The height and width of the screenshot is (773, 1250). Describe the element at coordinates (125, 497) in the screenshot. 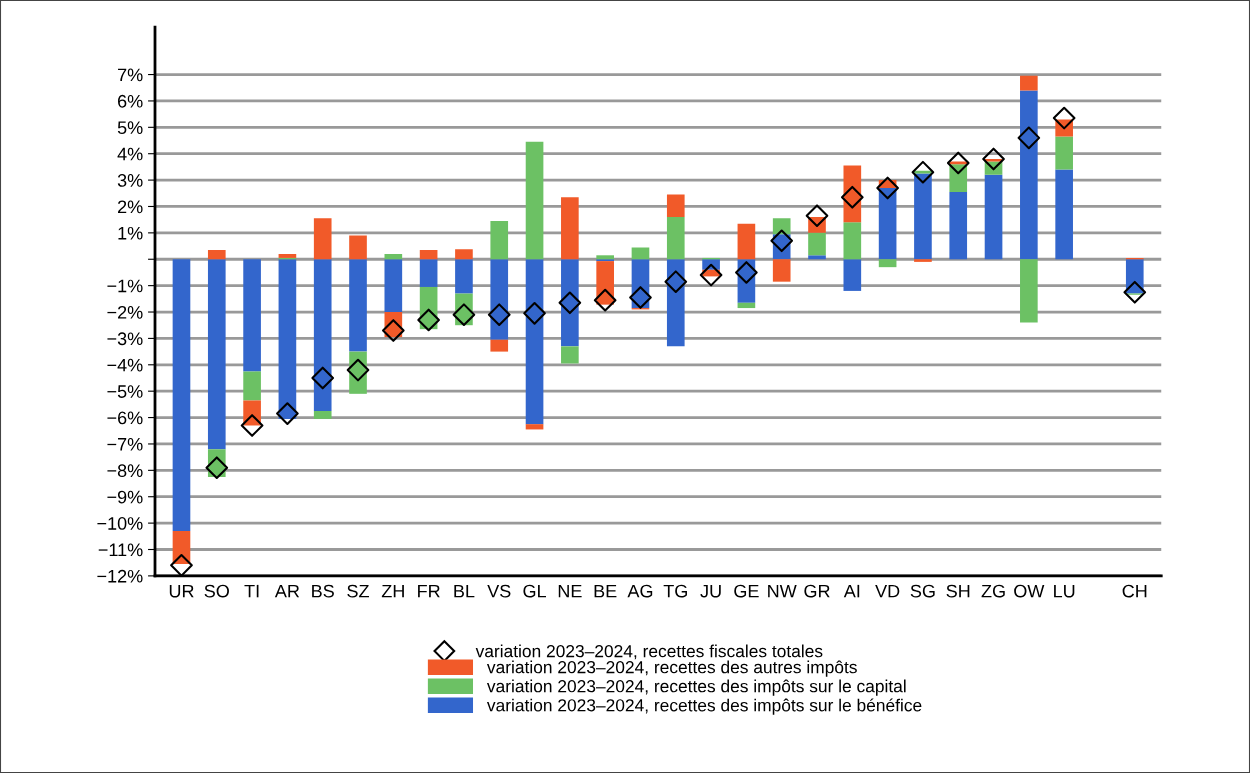

I see `y-tick-label: −9%` at that location.